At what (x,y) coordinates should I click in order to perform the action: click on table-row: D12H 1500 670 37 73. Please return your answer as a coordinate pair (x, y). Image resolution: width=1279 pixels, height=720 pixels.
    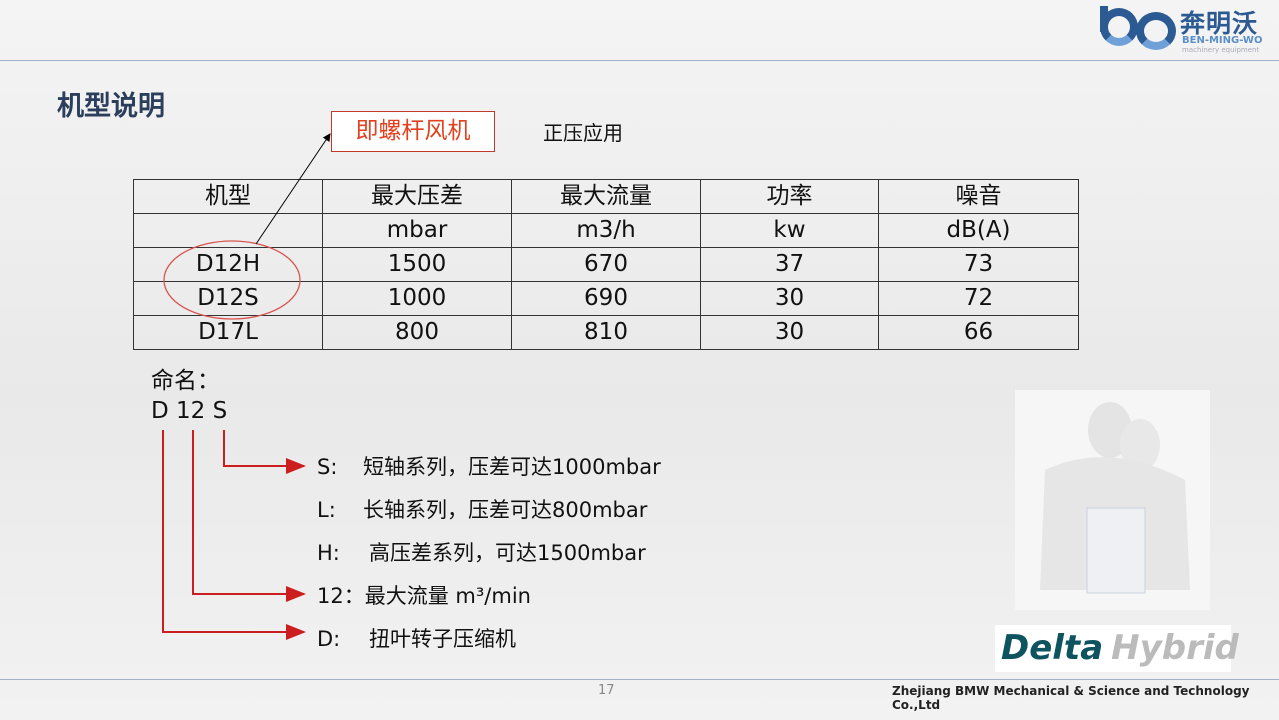
    Looking at the image, I should click on (606, 264).